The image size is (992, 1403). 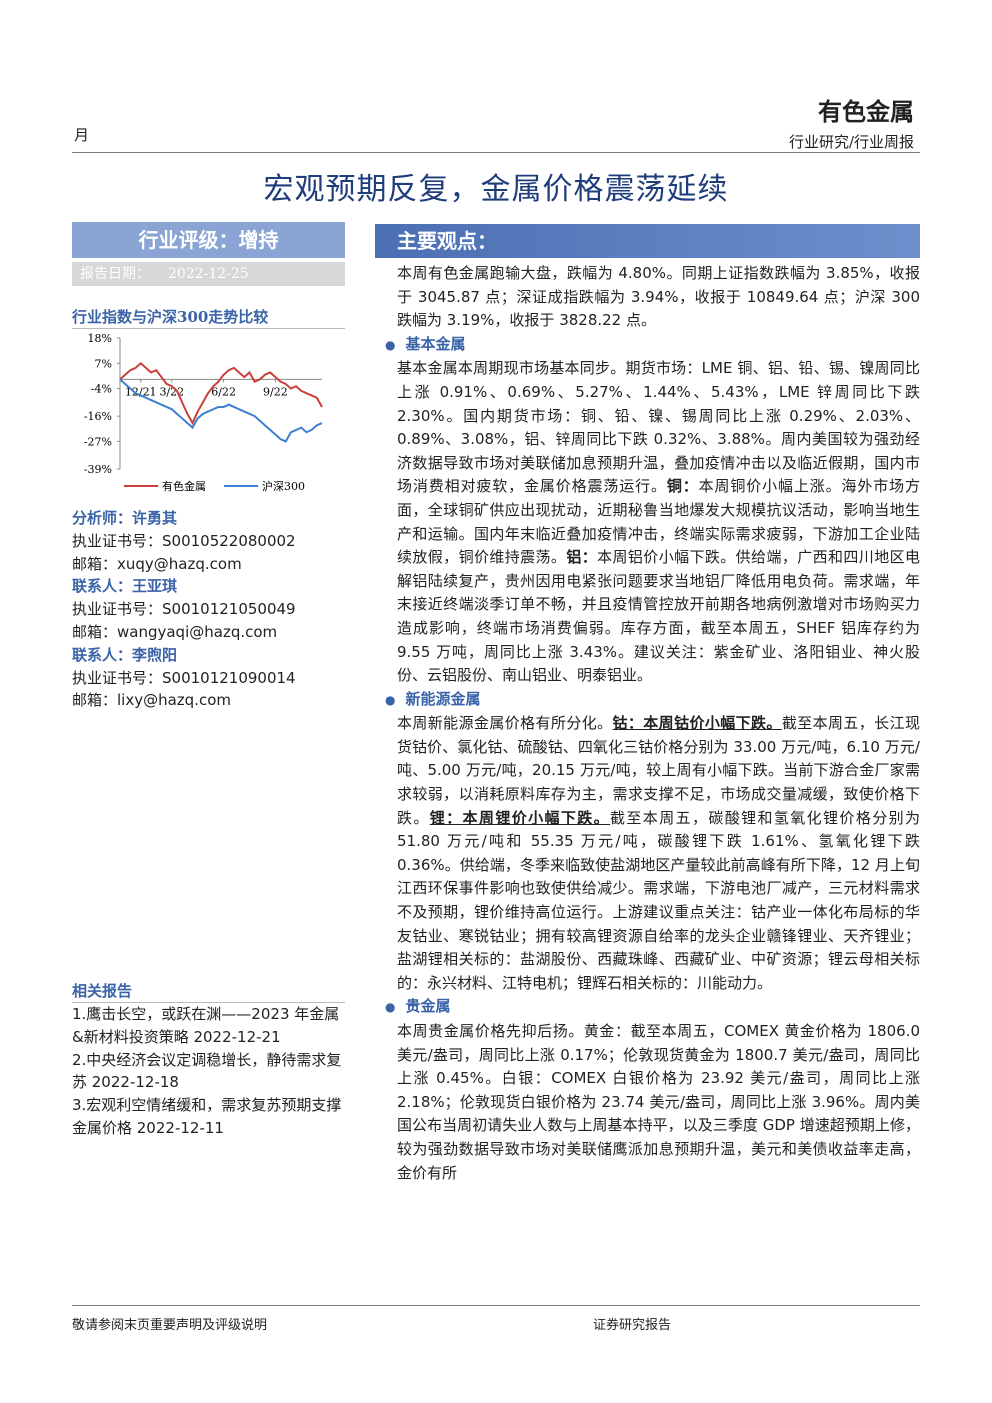 What do you see at coordinates (98, 416) in the screenshot?
I see `y-tick-label: -16%` at bounding box center [98, 416].